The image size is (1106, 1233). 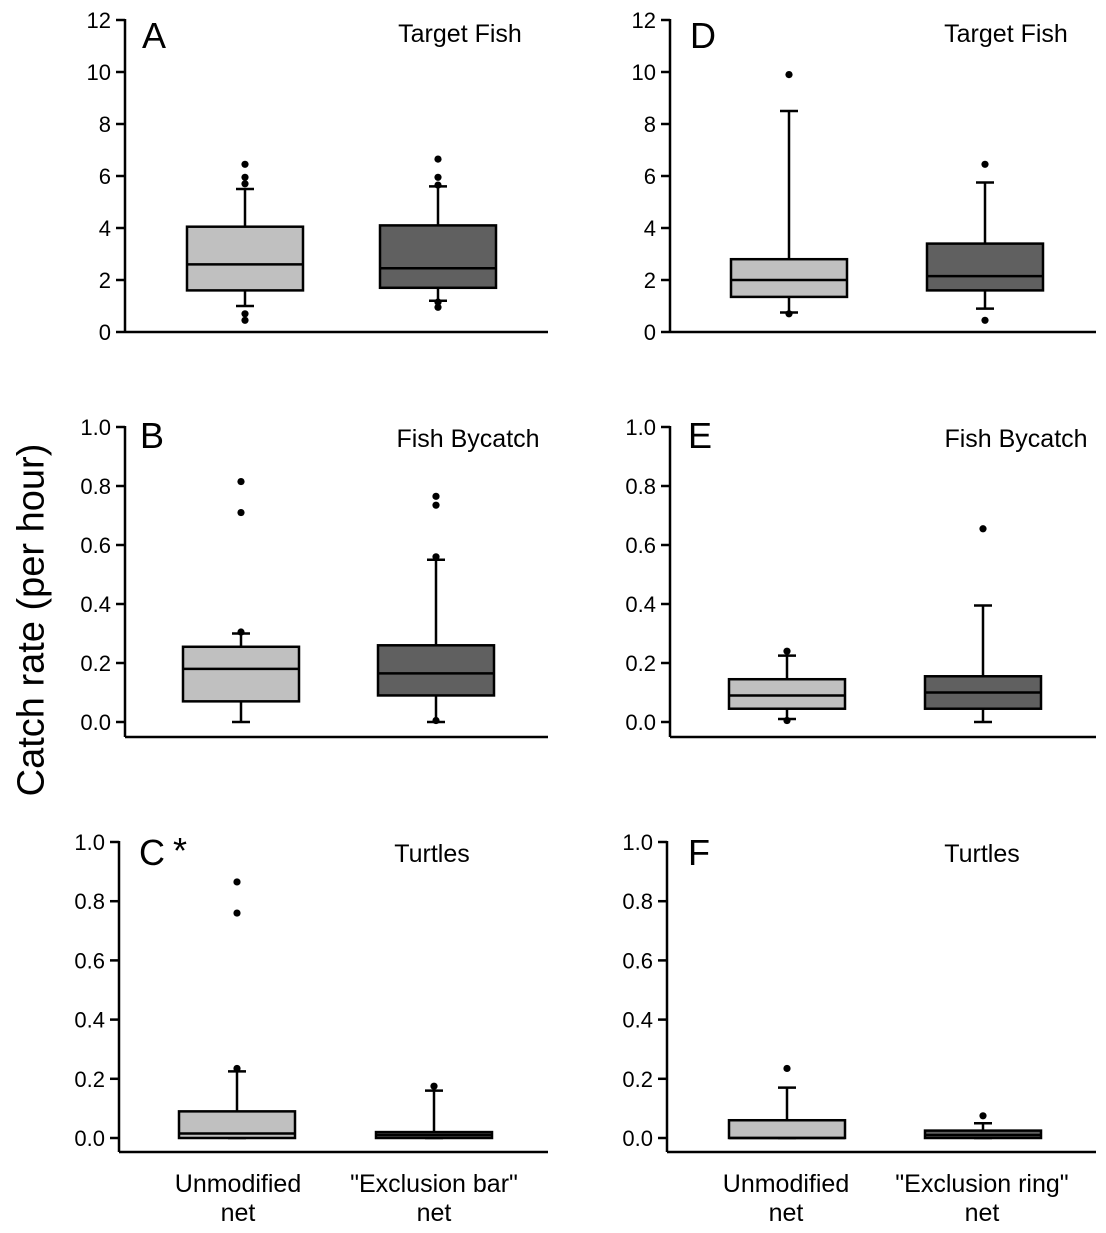 What do you see at coordinates (314, 577) in the screenshot?
I see `panel-b: 0.0 0.2 0.4 0.6 0.8 1.0 B Fish Bycatch` at bounding box center [314, 577].